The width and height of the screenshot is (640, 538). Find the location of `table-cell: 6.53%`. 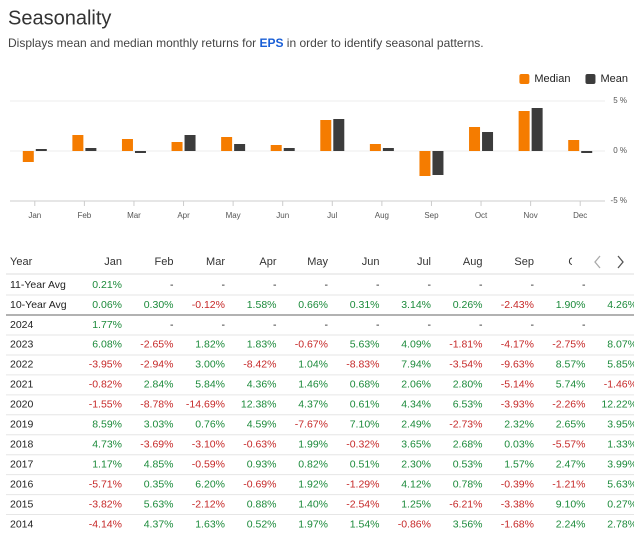

table-cell: 6.53% is located at coordinates (468, 405).